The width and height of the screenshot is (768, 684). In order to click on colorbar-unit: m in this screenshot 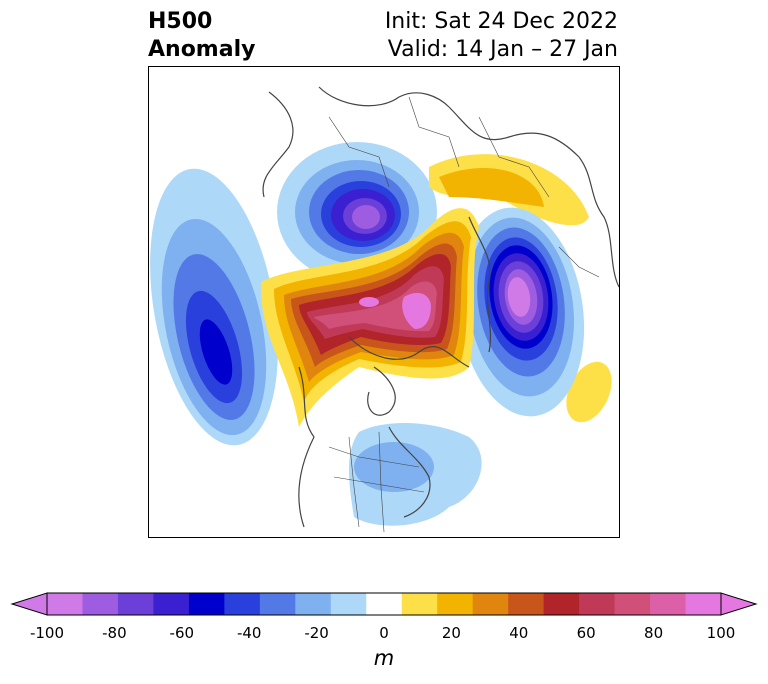, I will do `click(384, 658)`.